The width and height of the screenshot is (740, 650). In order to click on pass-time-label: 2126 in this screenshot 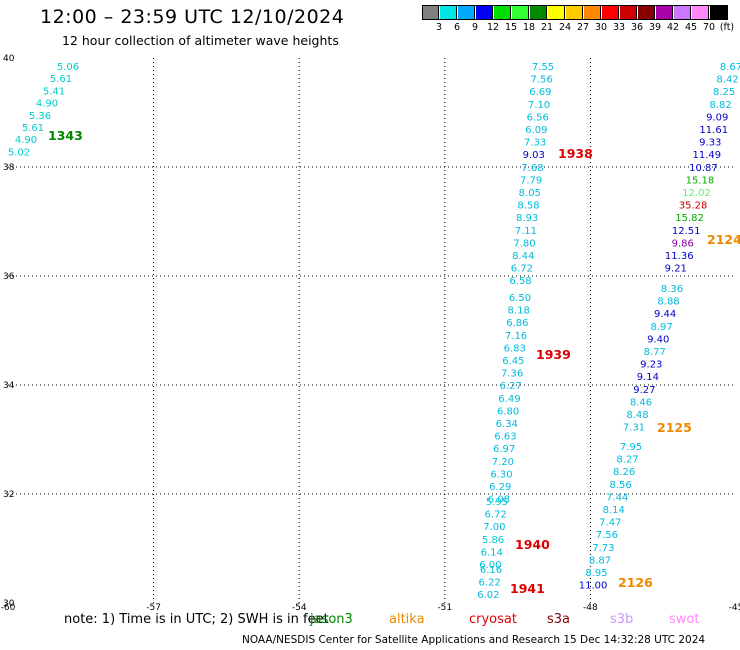, I will do `click(635, 582)`.